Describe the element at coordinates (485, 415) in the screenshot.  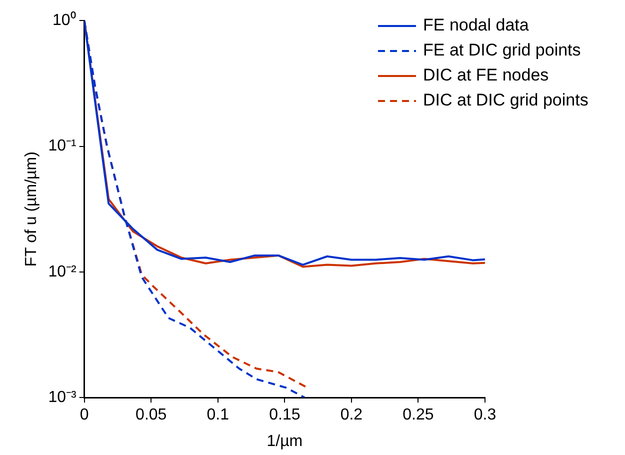
I see `x-tick-label: 0.3` at that location.